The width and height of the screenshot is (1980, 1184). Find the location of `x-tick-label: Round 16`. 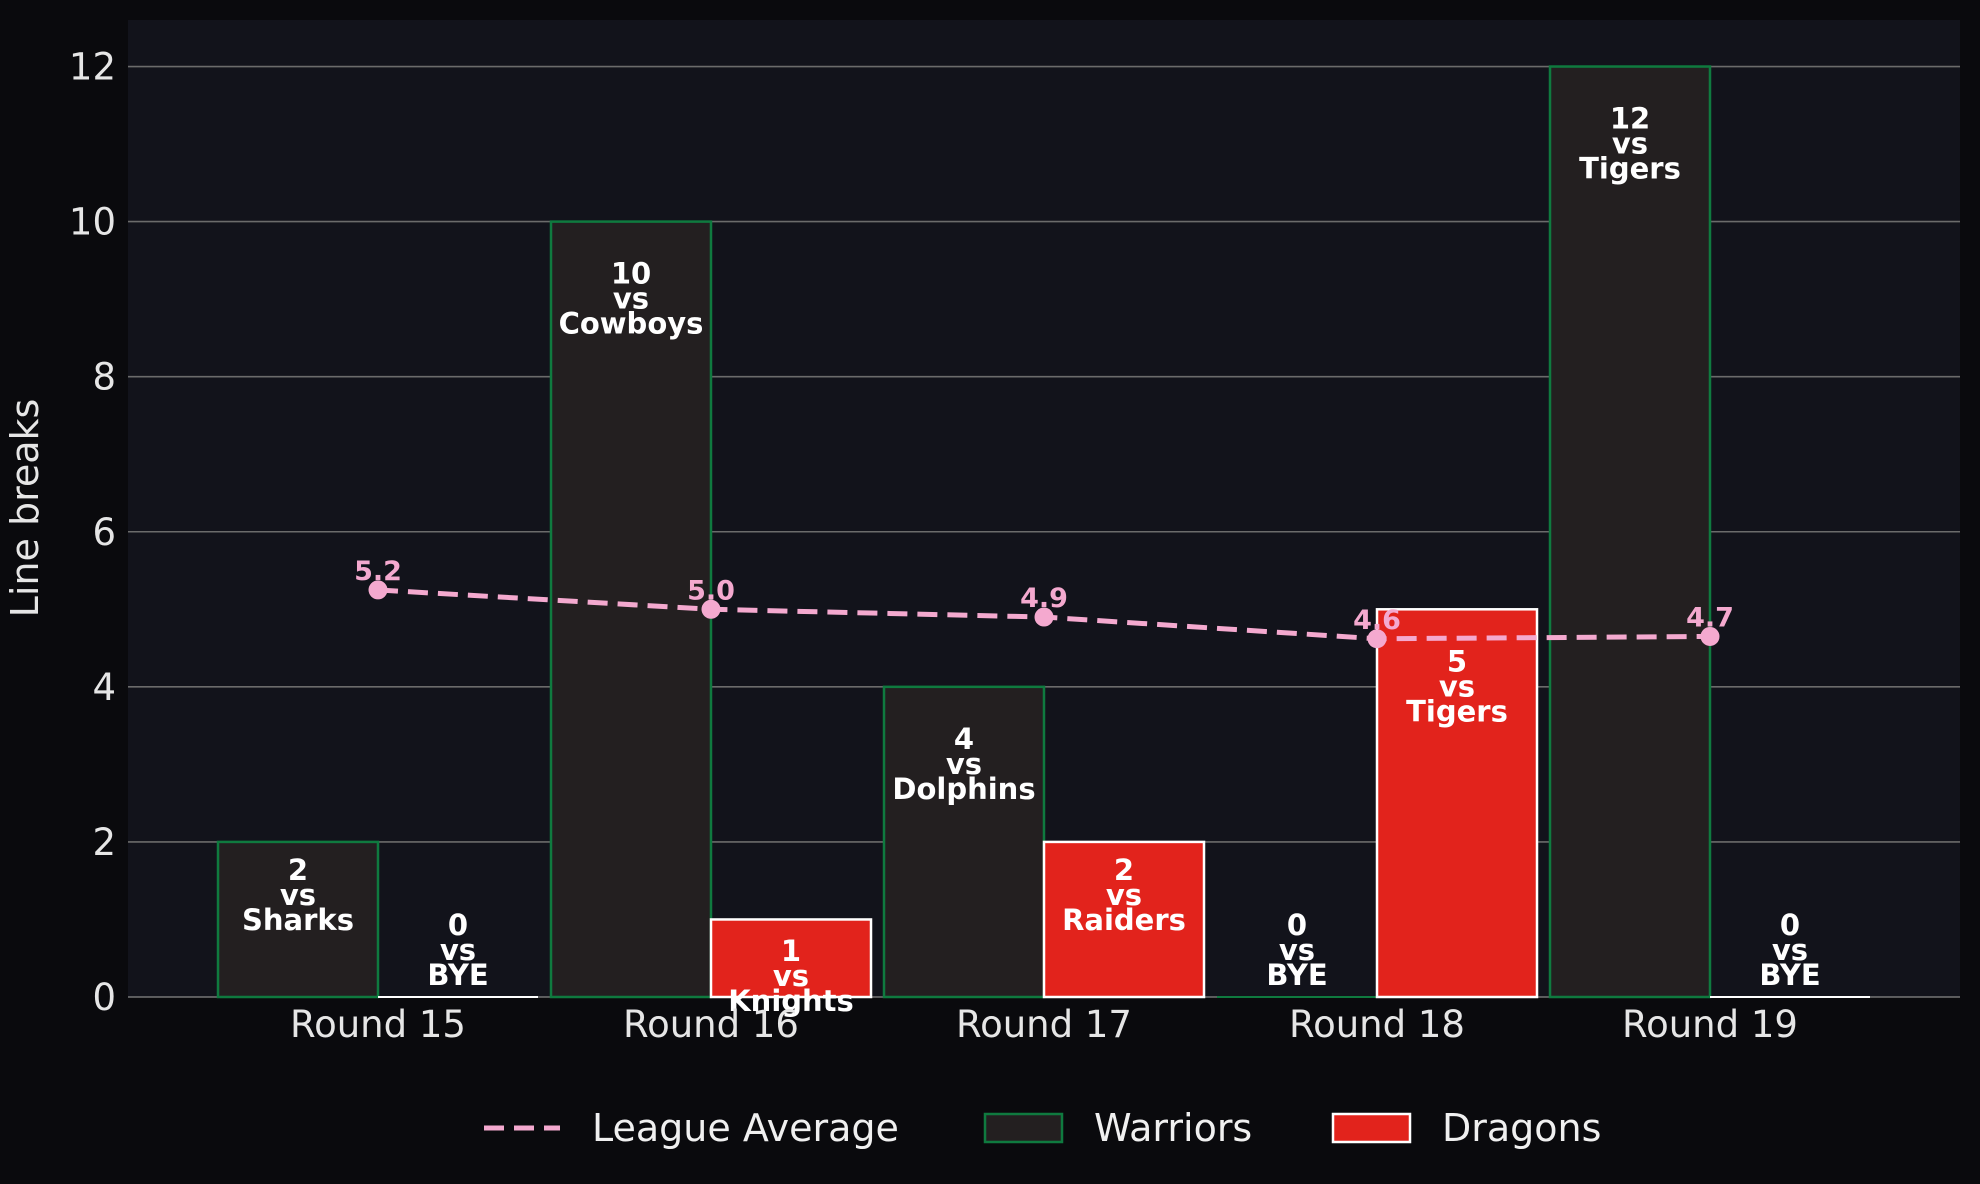

x-tick-label: Round 16 is located at coordinates (711, 1024).